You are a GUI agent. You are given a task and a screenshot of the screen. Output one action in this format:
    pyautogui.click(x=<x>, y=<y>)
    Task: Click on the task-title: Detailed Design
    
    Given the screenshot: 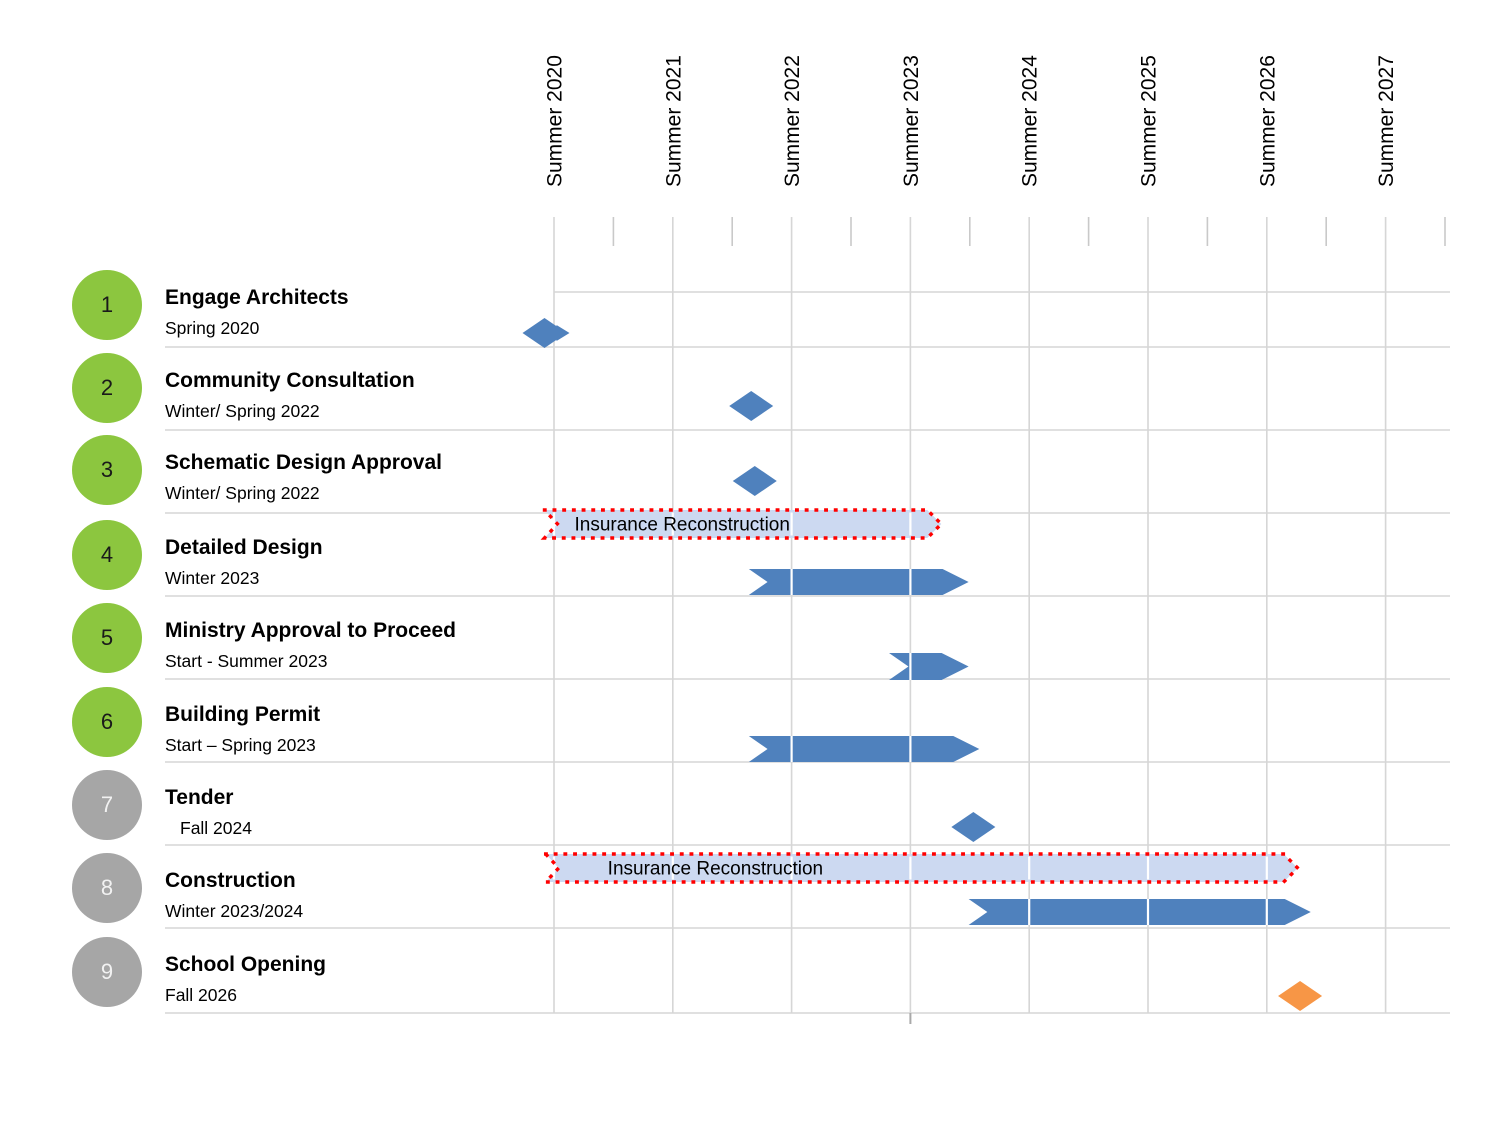 What is the action you would take?
    pyautogui.click(x=244, y=547)
    